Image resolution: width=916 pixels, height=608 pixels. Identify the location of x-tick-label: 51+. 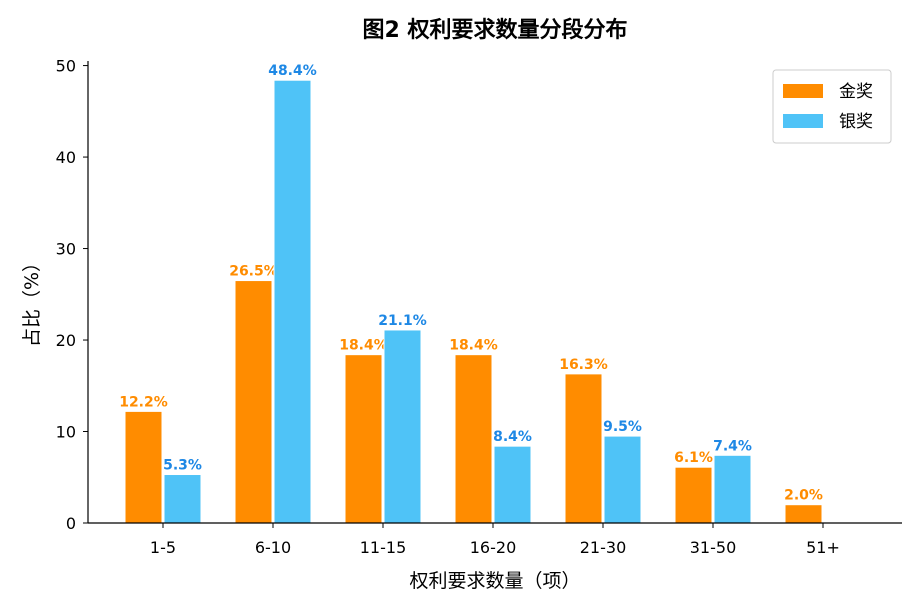
(823, 547).